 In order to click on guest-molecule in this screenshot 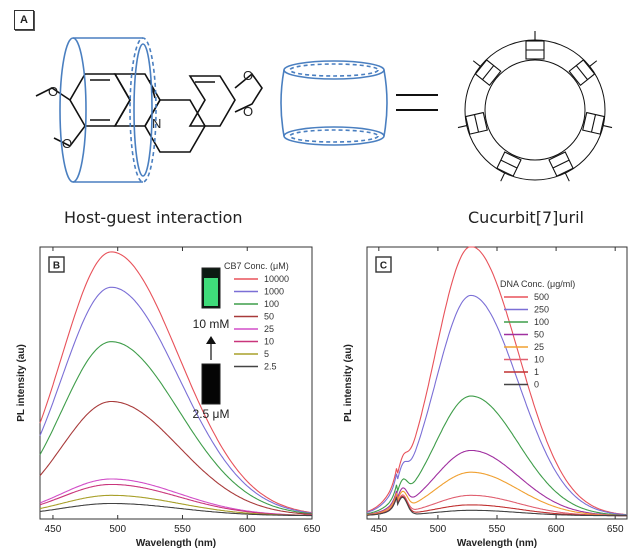, I will do `click(149, 112)`.